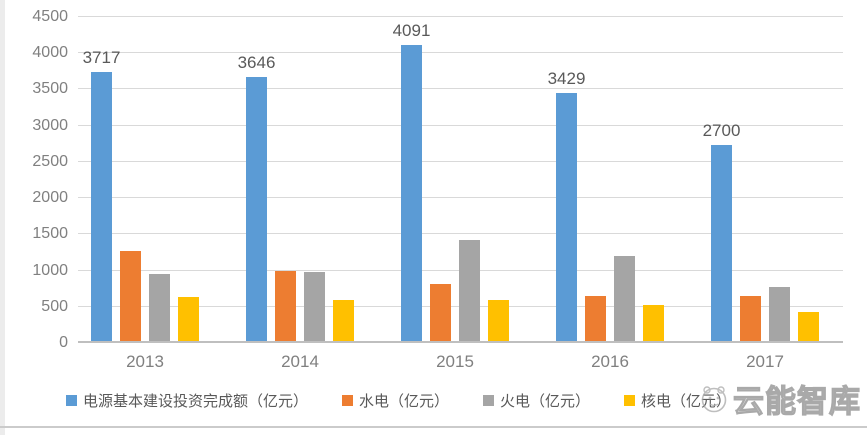 This screenshot has width=867, height=435. What do you see at coordinates (50, 89) in the screenshot?
I see `y-tick-label: 3500` at bounding box center [50, 89].